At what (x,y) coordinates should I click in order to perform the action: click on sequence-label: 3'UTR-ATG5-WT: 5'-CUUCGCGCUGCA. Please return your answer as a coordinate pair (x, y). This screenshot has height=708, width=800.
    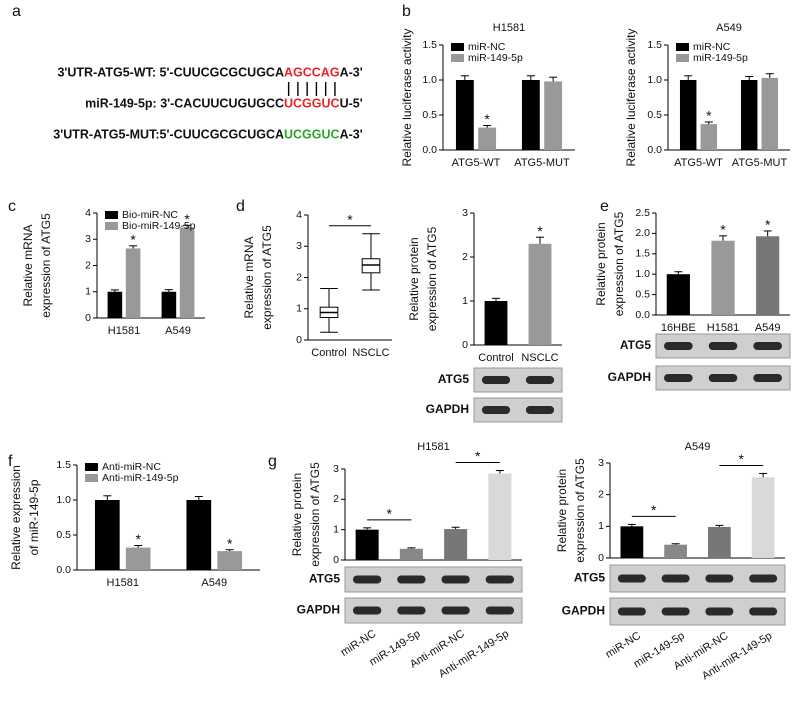
    Looking at the image, I should click on (170, 72).